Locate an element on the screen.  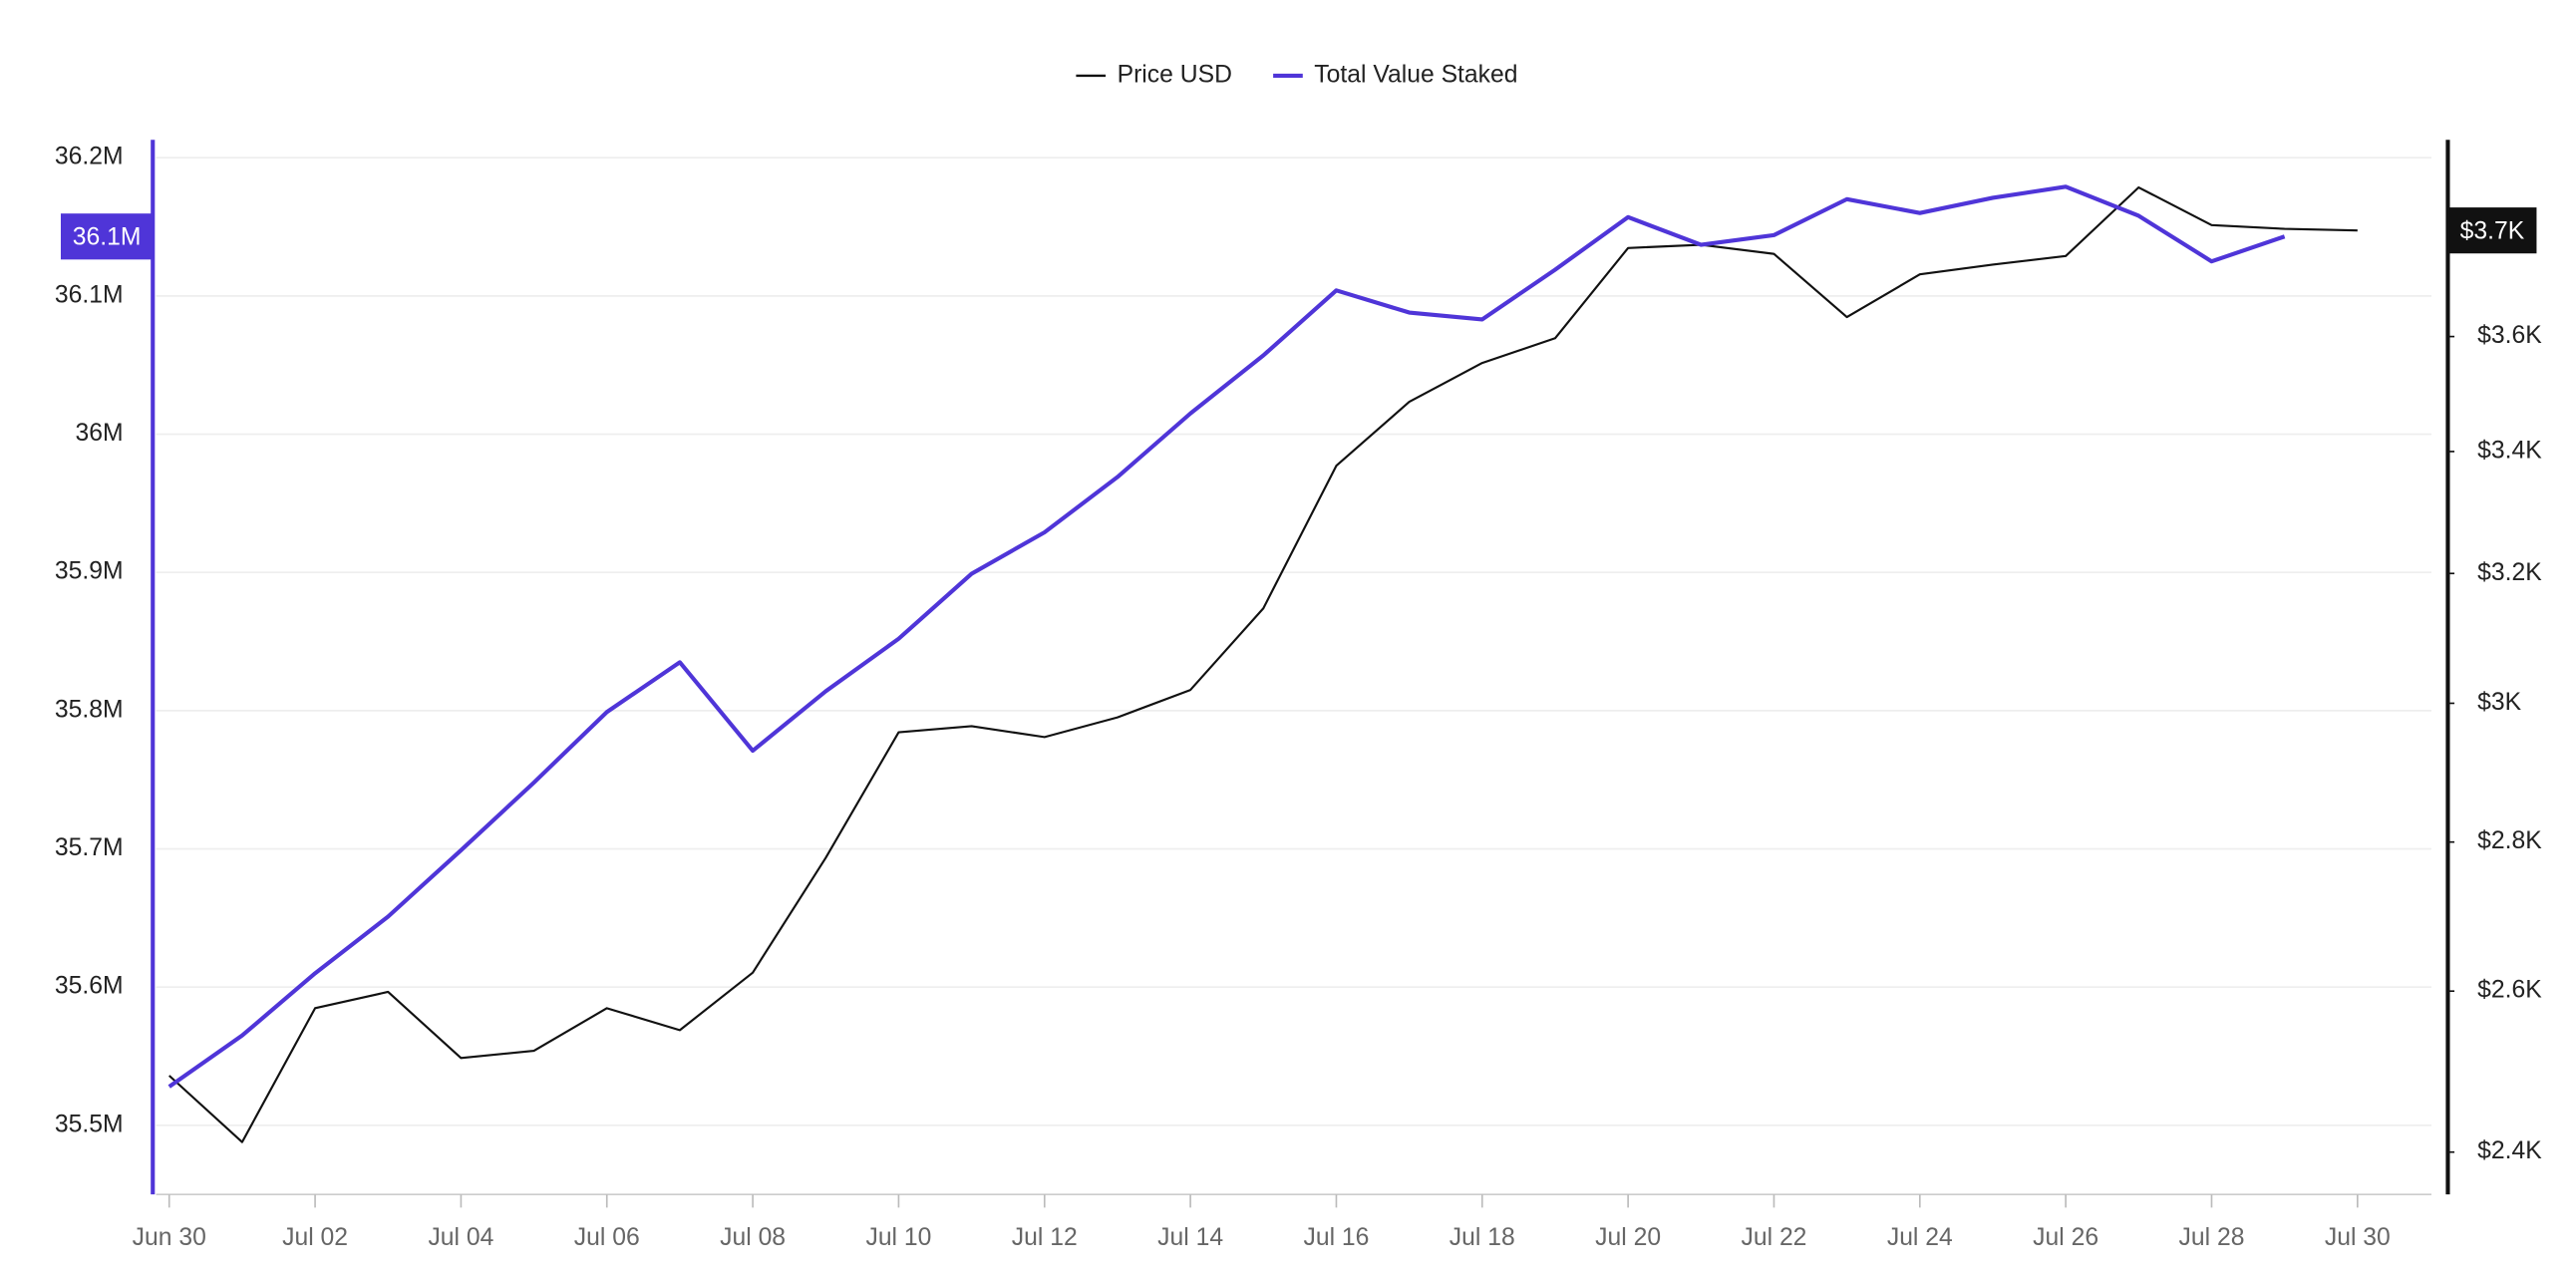
legend-label: Total Value Staked is located at coordinates (1415, 75).